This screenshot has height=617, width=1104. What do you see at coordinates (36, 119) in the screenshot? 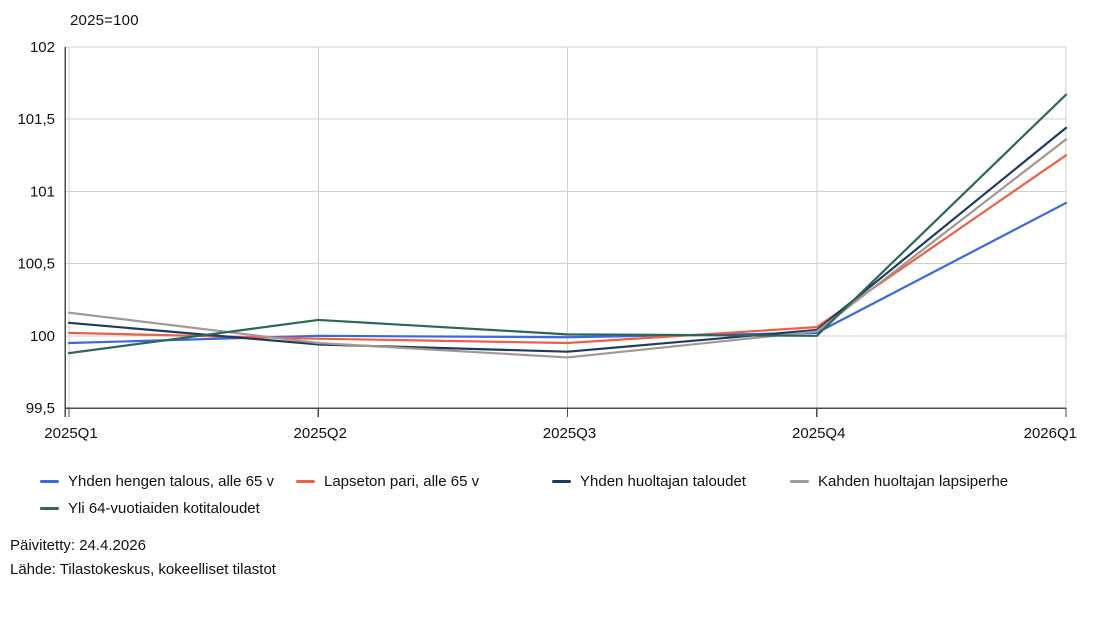
I see `y-tick-label: 101,5` at bounding box center [36, 119].